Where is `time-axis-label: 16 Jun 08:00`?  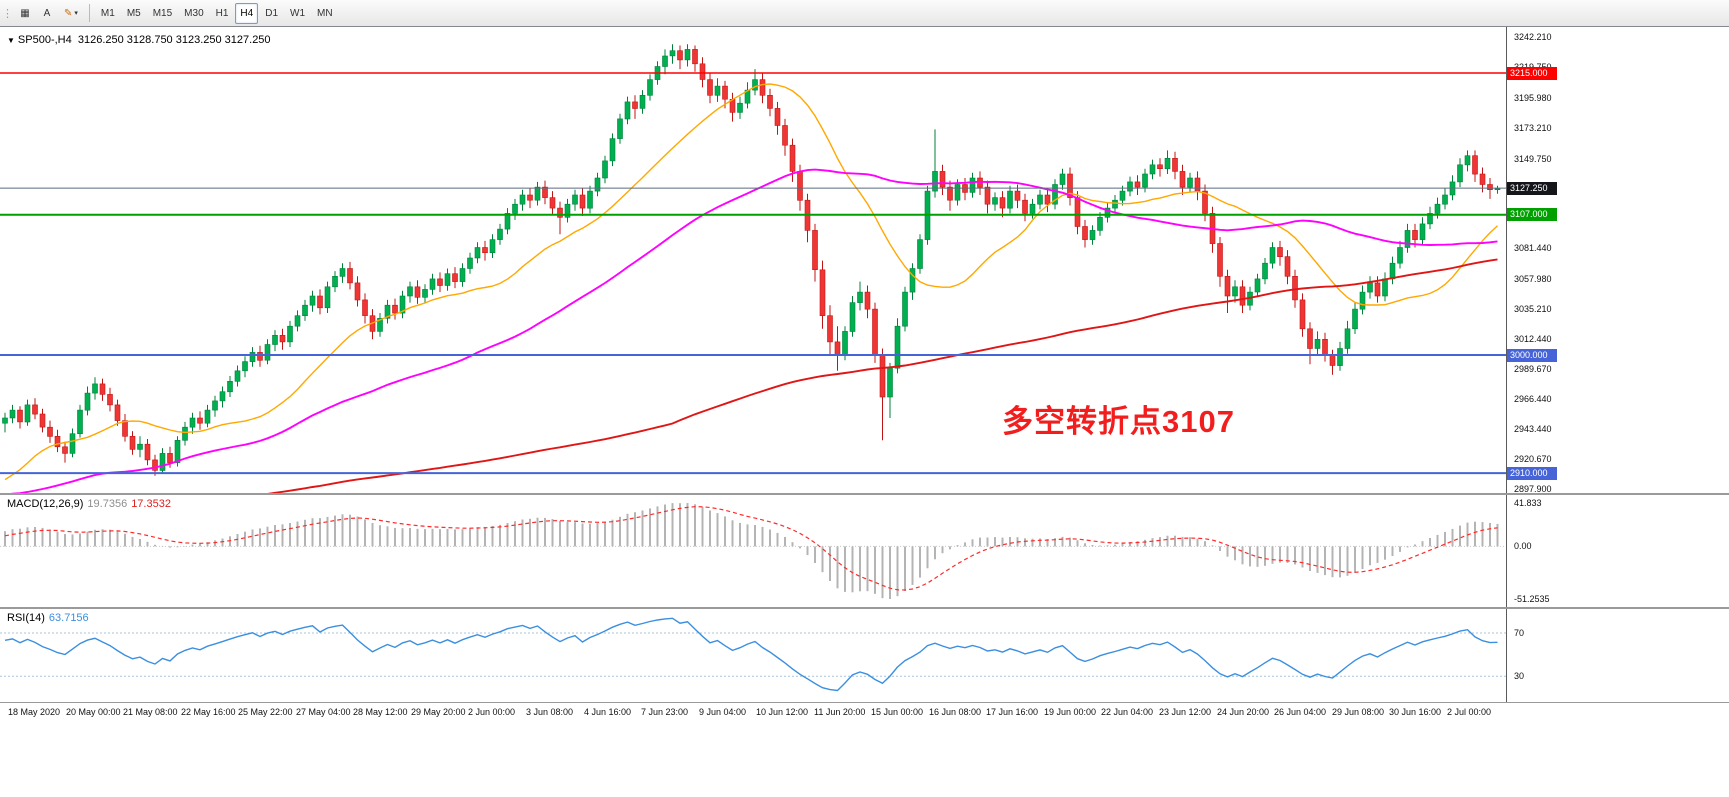
time-axis-label: 16 Jun 08:00 is located at coordinates (955, 712).